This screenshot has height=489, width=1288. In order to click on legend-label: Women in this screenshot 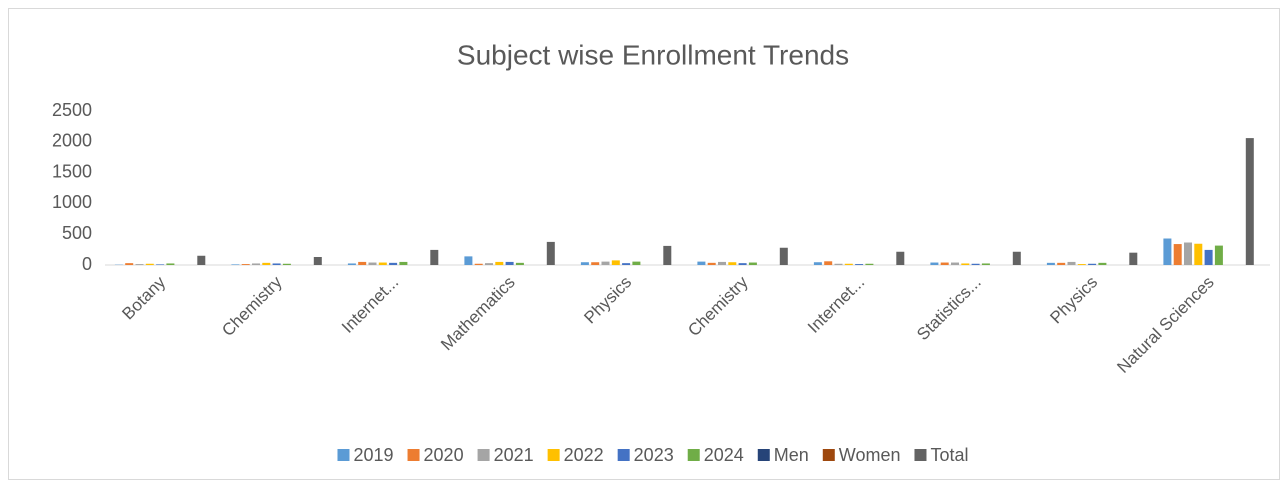, I will do `click(870, 455)`.